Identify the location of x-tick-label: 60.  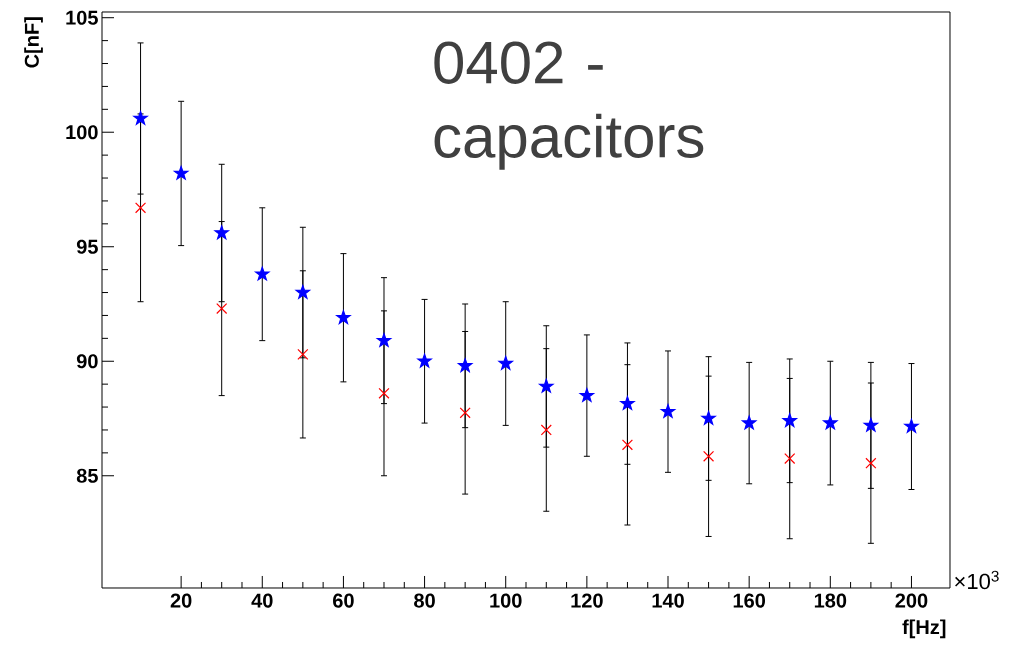
(343, 600).